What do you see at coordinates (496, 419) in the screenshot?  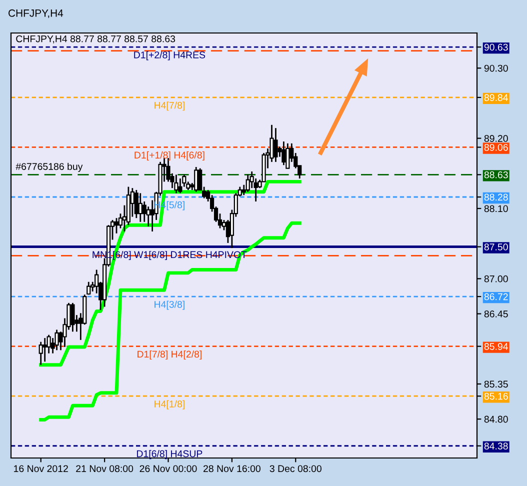 I see `y-tick-label: 84.80` at bounding box center [496, 419].